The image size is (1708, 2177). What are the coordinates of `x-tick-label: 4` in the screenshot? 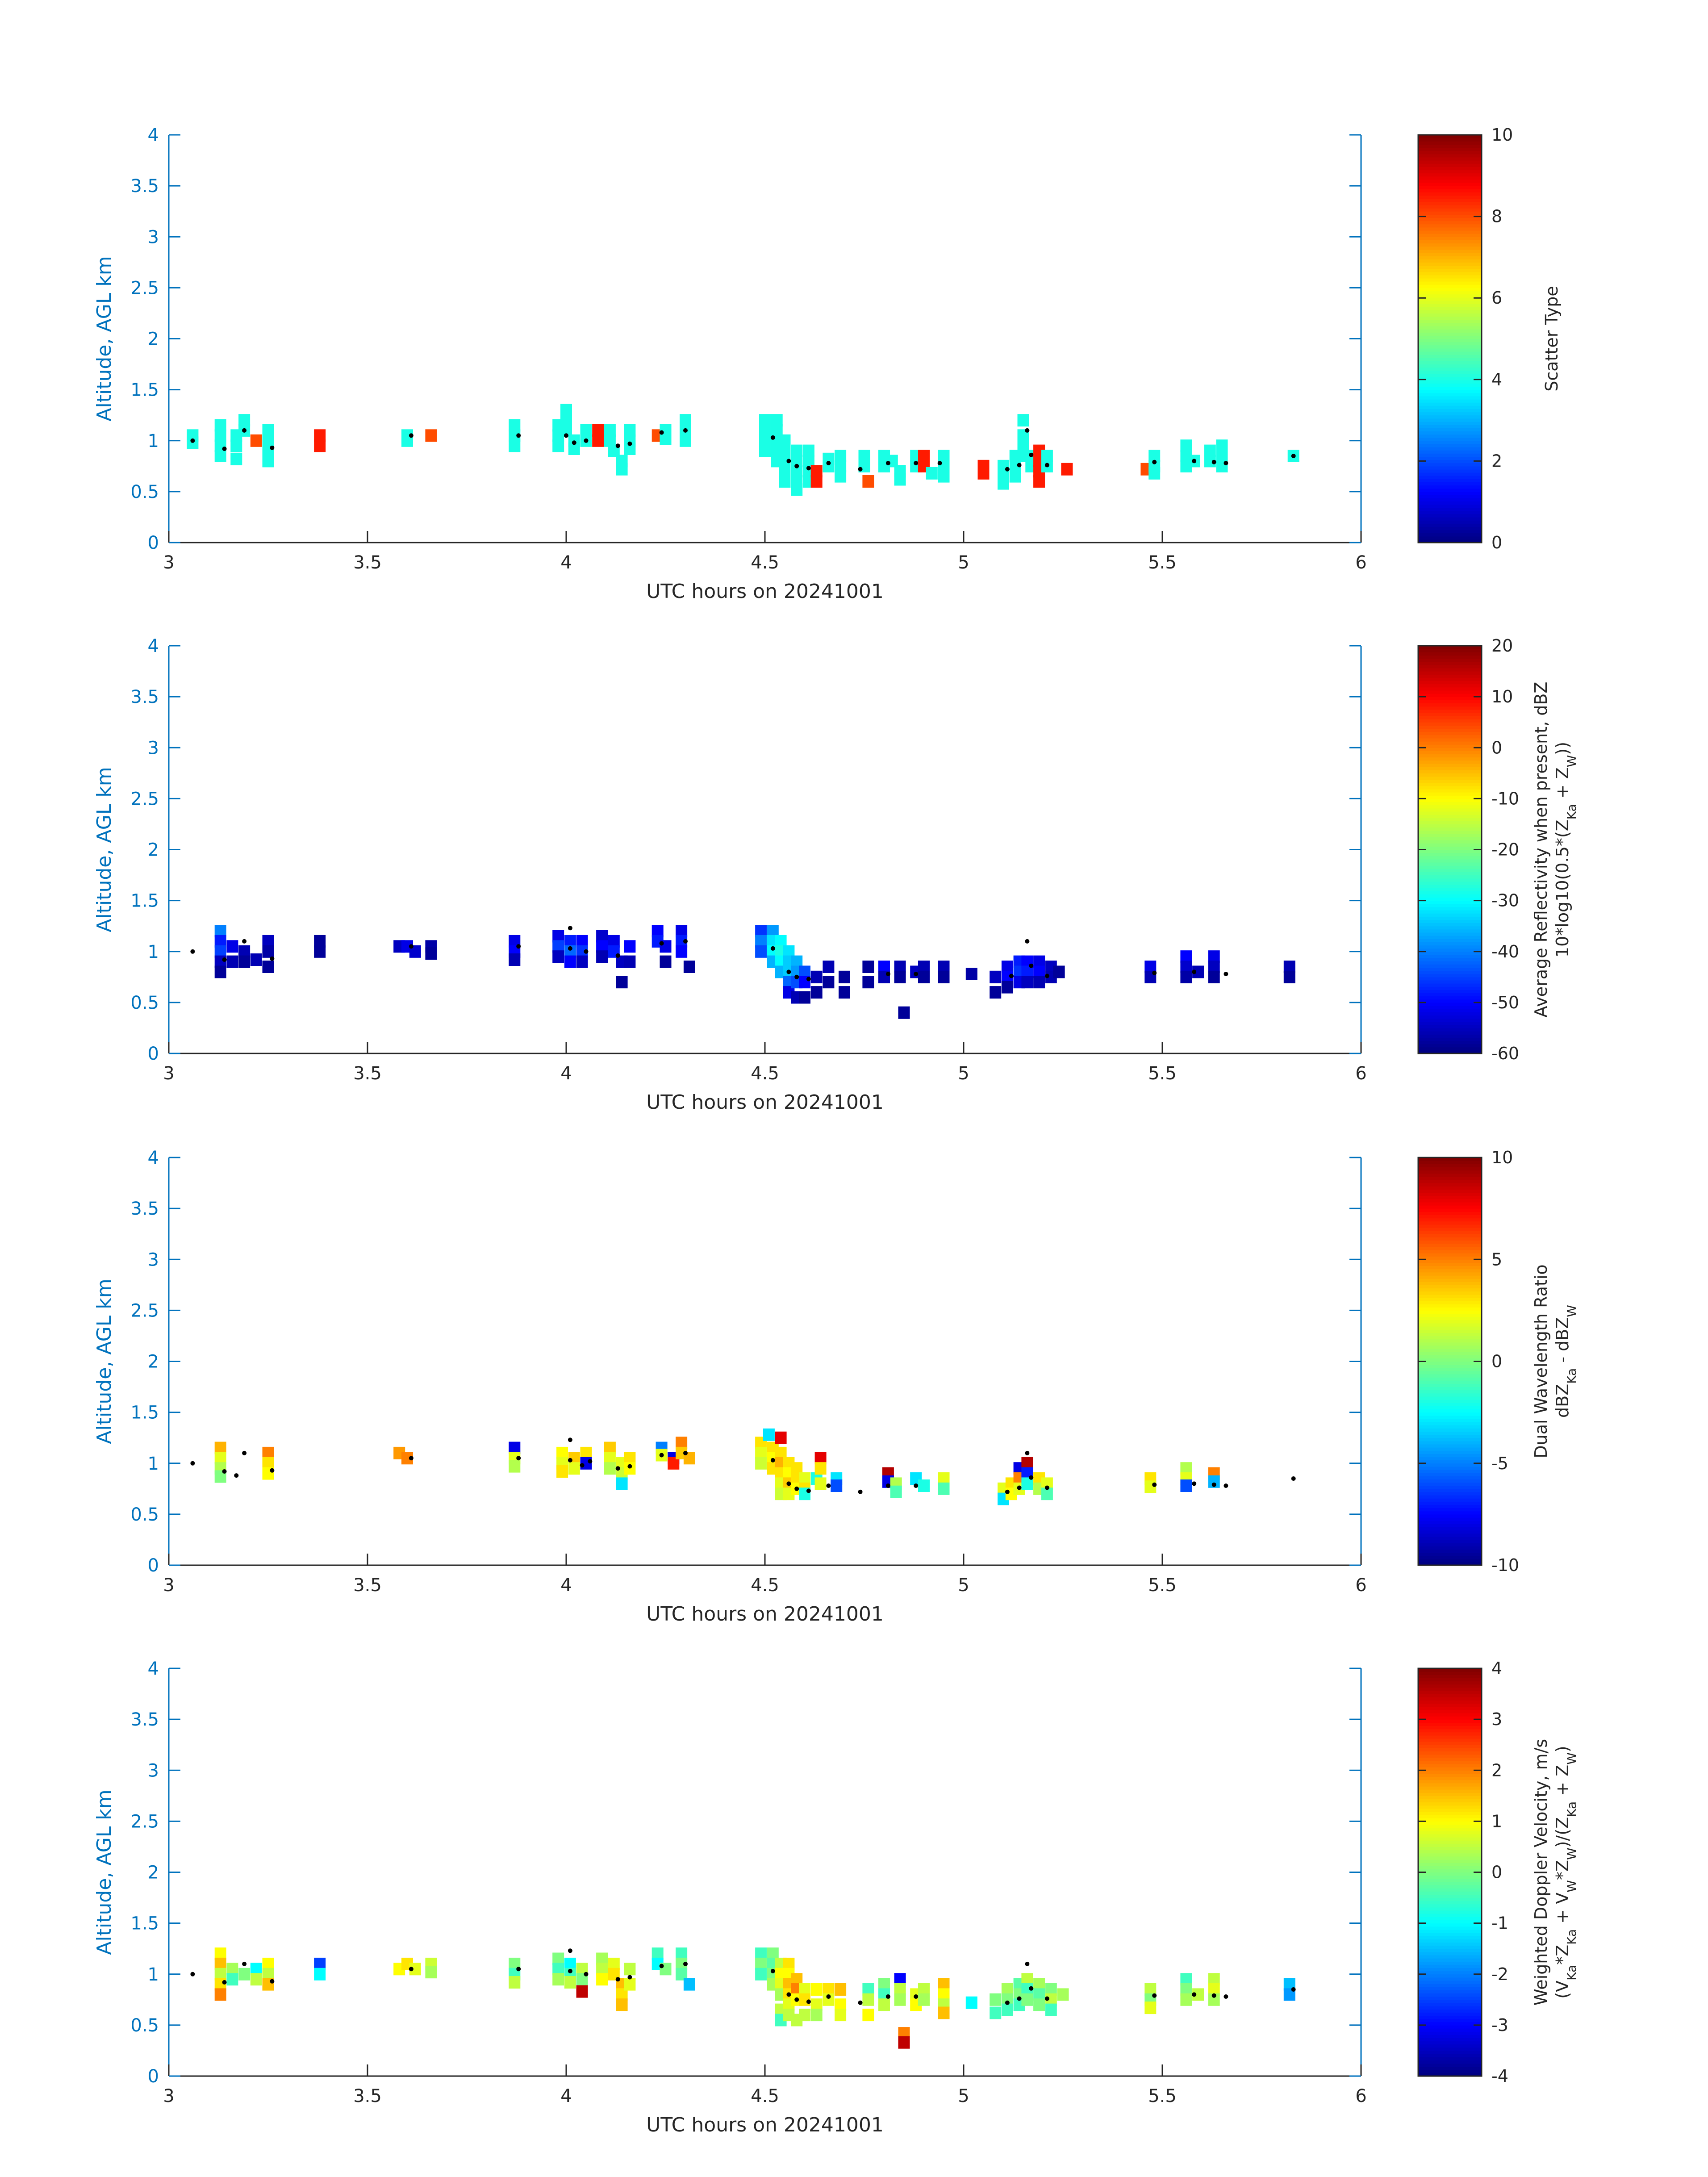 It's located at (566, 1073).